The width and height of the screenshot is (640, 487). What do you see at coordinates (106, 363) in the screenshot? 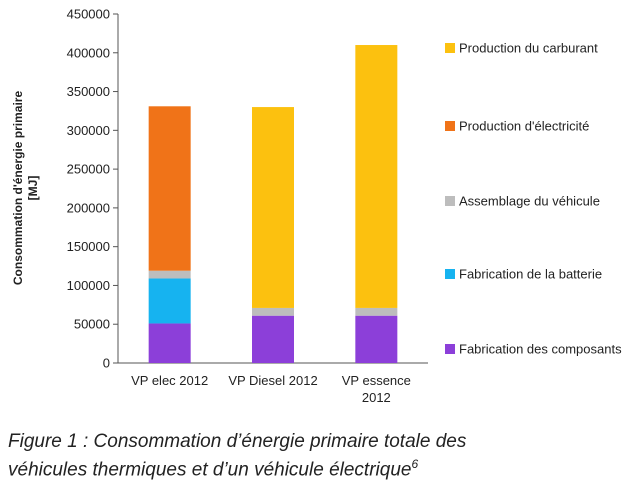
I see `y-tick-label: 0` at bounding box center [106, 363].